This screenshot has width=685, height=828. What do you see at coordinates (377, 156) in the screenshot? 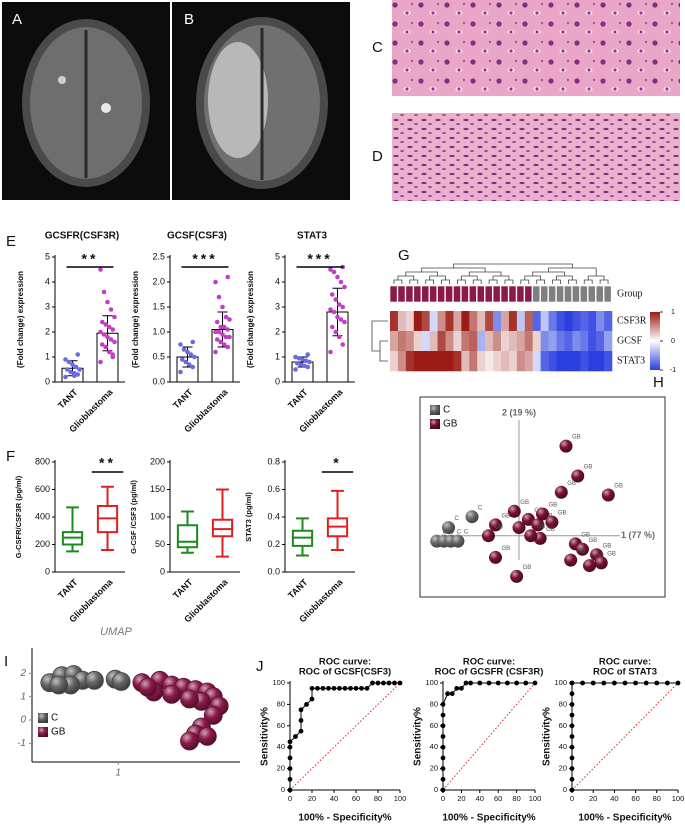
I see `panel-letter: D` at bounding box center [377, 156].